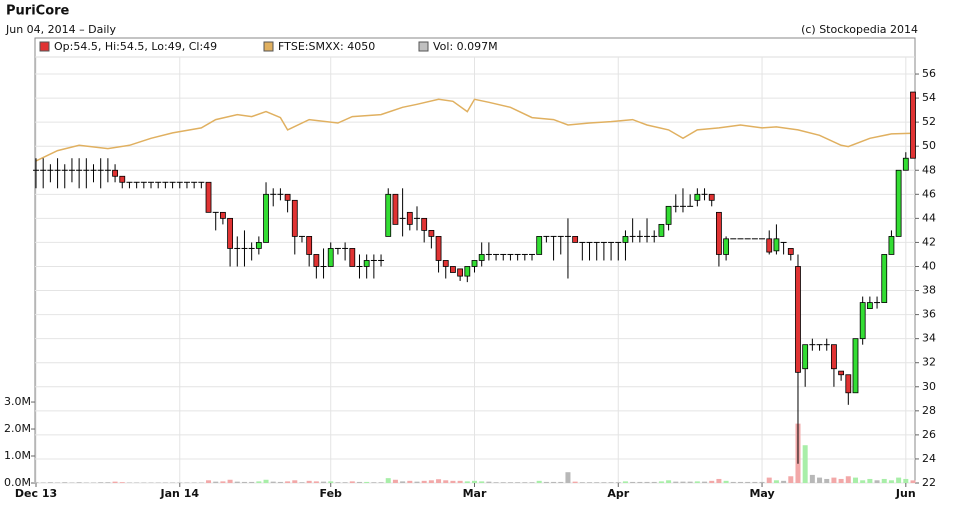 Image resolution: width=955 pixels, height=520 pixels. Describe the element at coordinates (326, 46) in the screenshot. I see `legend-label: FTSE:SMXX: 4050` at that location.